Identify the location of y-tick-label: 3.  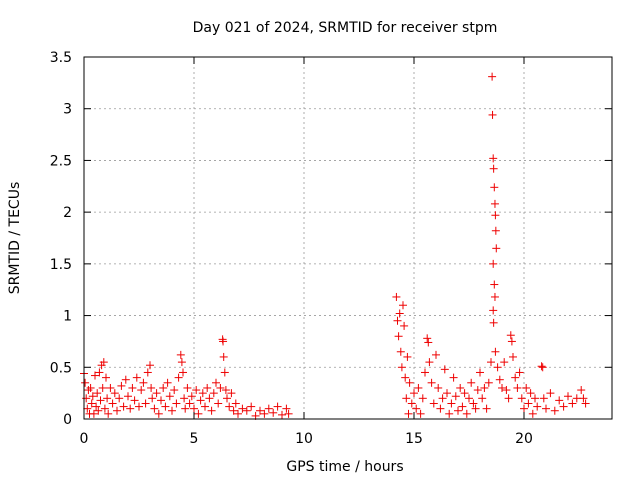
(67, 110).